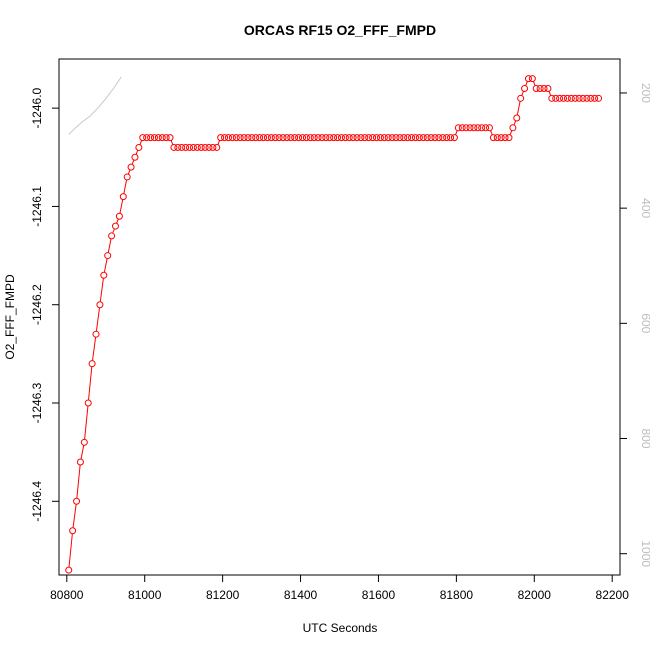 Image resolution: width=650 pixels, height=650 pixels. I want to click on x-axis-label: UTC Seconds, so click(340, 628).